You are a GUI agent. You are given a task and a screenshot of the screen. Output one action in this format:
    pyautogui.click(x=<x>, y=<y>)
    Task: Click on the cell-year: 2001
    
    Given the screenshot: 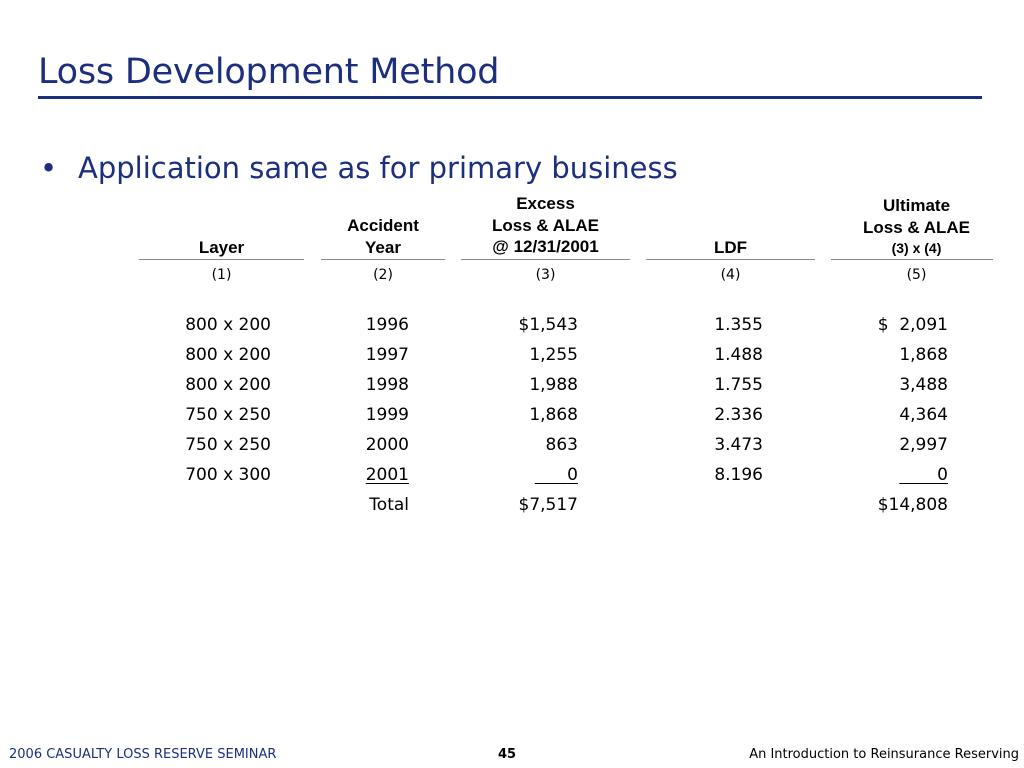 What is the action you would take?
    pyautogui.click(x=387, y=475)
    